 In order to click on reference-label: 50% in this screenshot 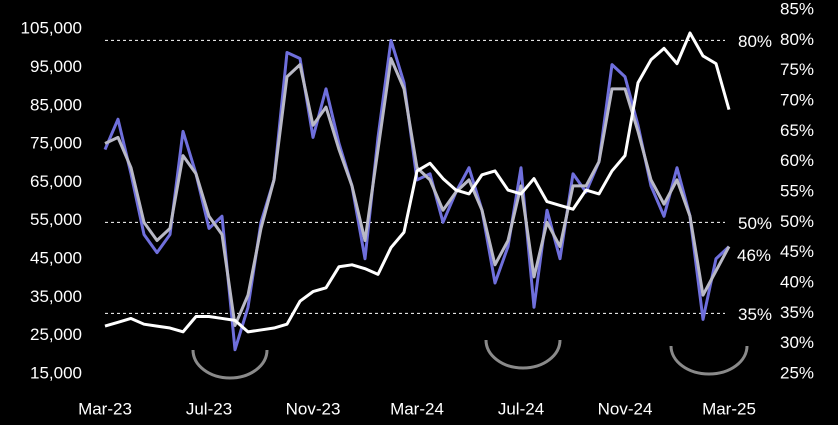, I will do `click(755, 223)`.